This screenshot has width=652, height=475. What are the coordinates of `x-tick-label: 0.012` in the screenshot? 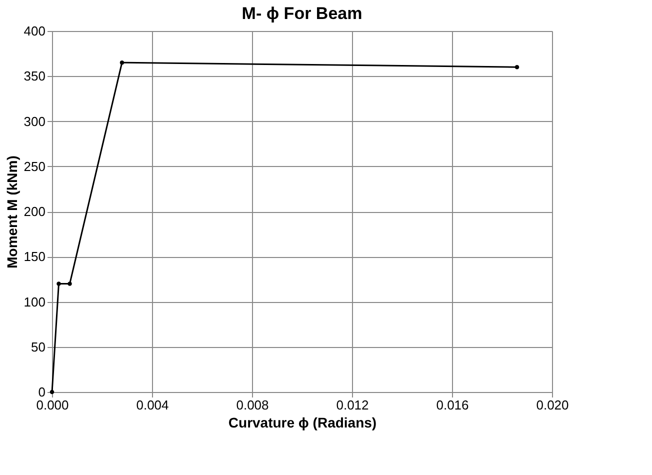 It's located at (352, 405).